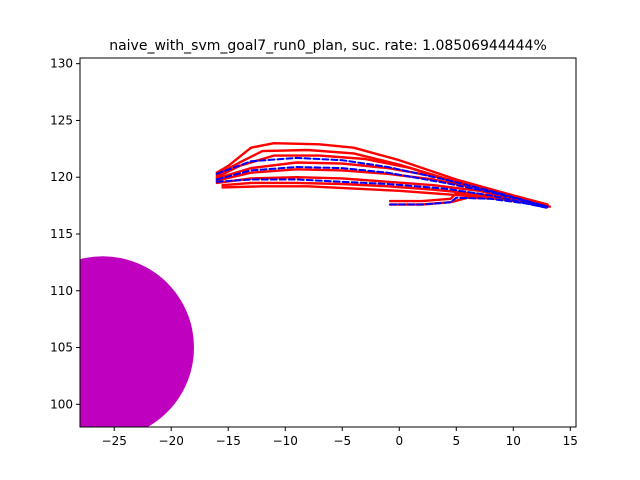  What do you see at coordinates (61, 234) in the screenshot?
I see `y-tick-label: 115` at bounding box center [61, 234].